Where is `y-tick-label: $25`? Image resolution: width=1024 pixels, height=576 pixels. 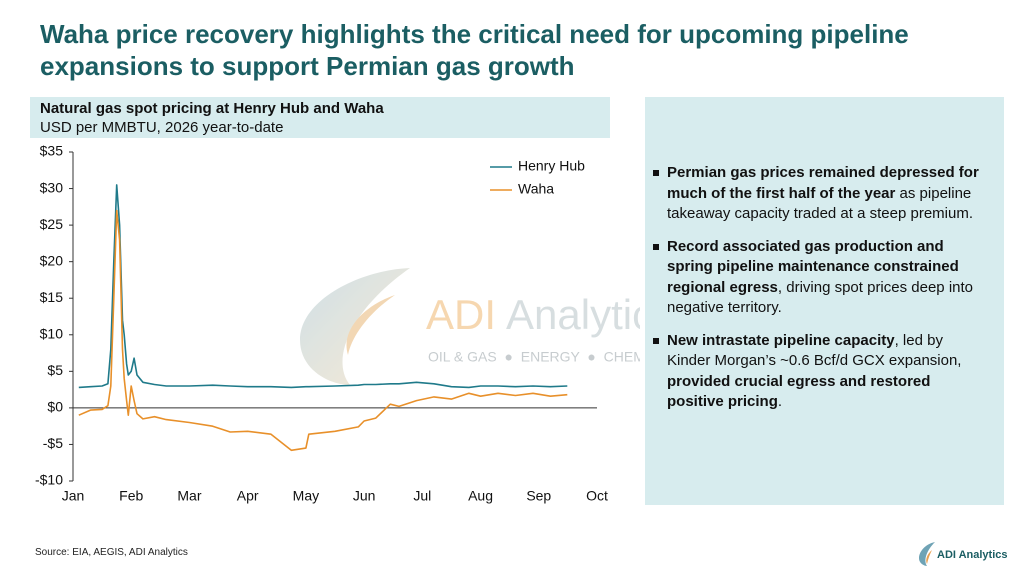
y-tick-label: $25 is located at coordinates (52, 224).